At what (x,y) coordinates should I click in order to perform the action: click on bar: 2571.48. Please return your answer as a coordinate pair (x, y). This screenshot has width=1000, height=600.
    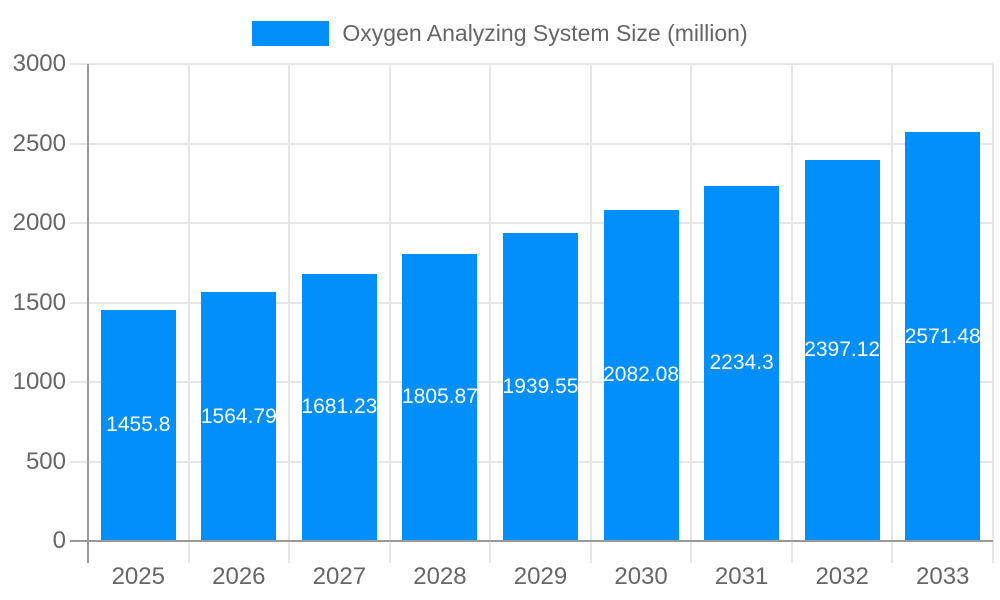
    Looking at the image, I should click on (943, 336).